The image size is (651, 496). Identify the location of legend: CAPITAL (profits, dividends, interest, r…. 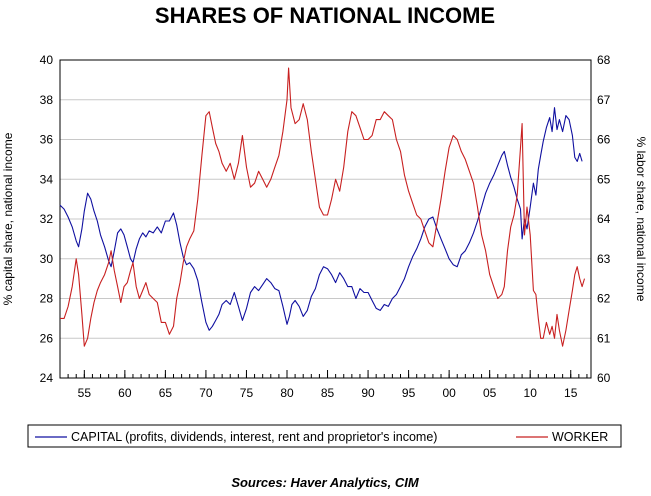
(324, 436).